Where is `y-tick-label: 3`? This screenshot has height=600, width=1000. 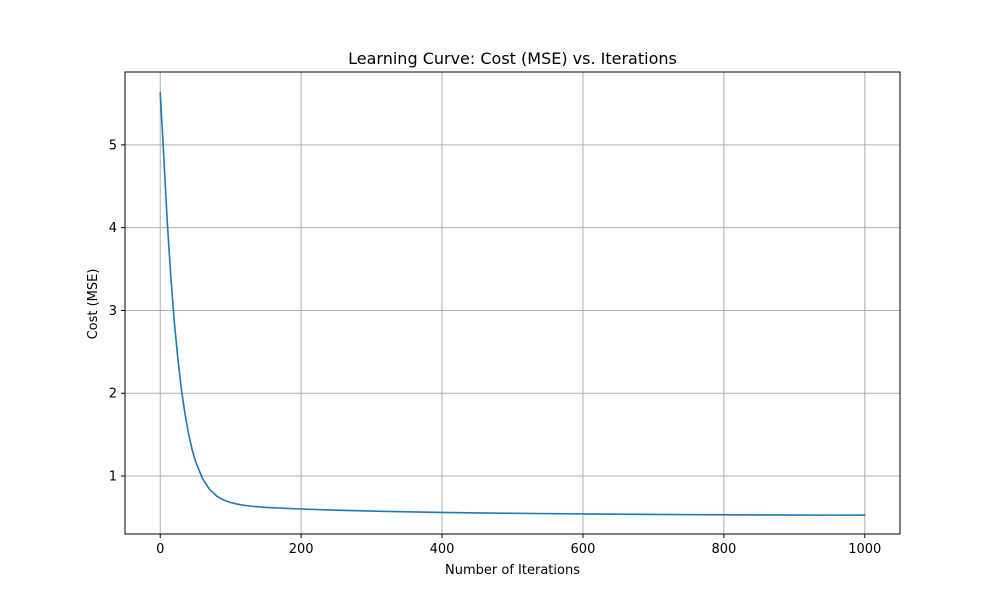
y-tick-label: 3 is located at coordinates (113, 311).